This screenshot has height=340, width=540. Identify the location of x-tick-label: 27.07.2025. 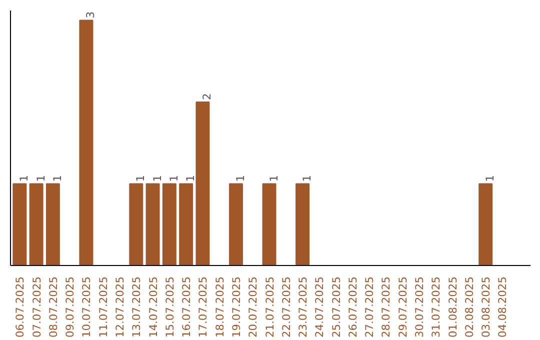
(369, 307).